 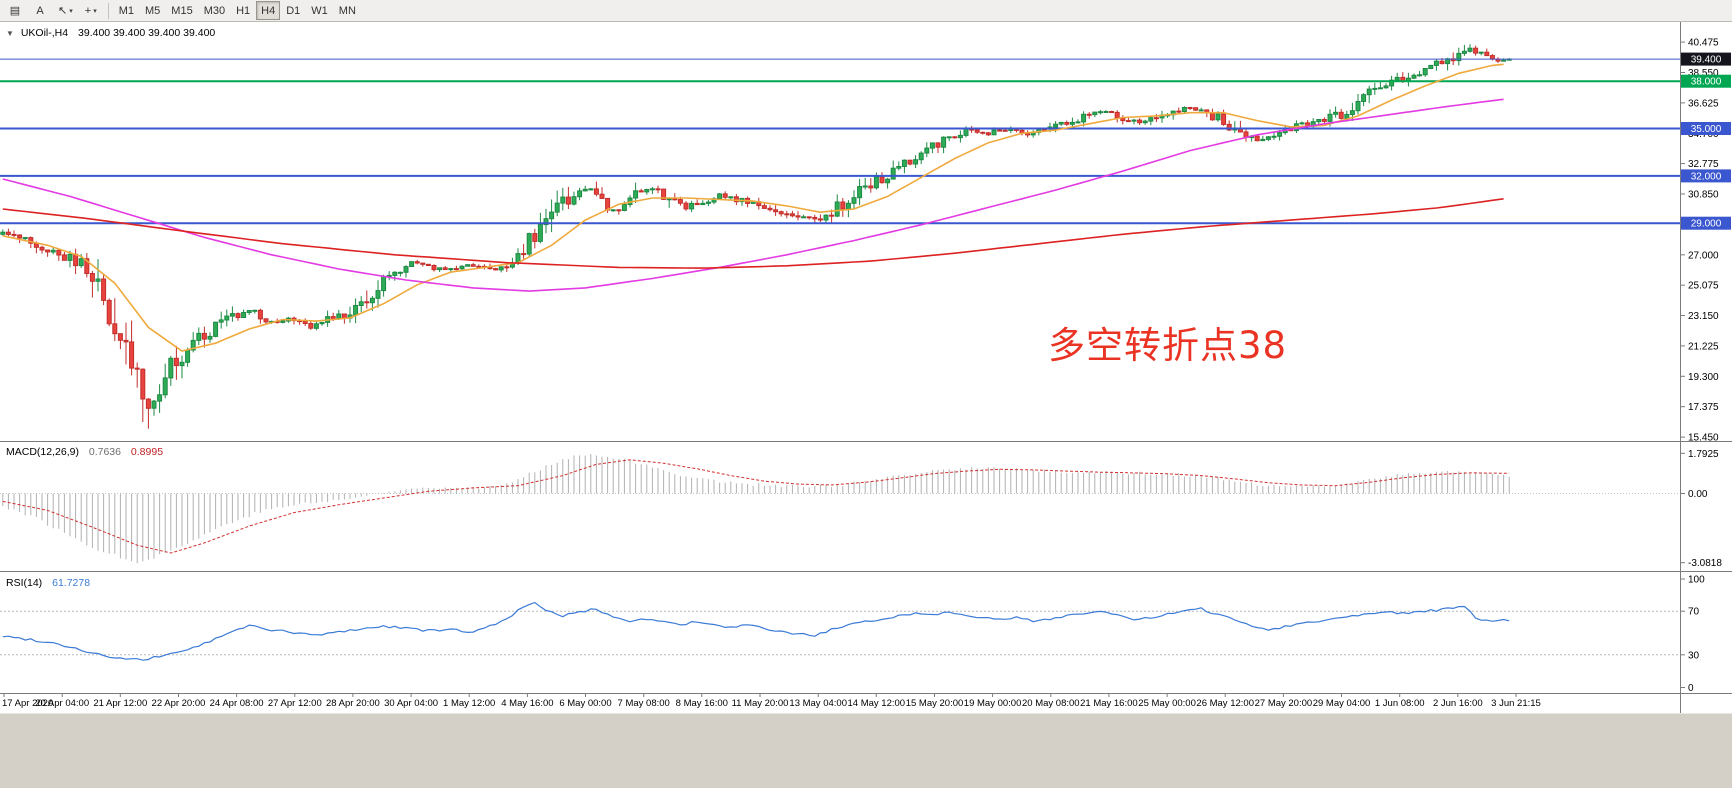 I want to click on main-toolbar: ▤ A ↖ ▾ + ▾ M1 M5 M15 M30 H1 H4 D1 W1 MN, so click(x=866, y=11).